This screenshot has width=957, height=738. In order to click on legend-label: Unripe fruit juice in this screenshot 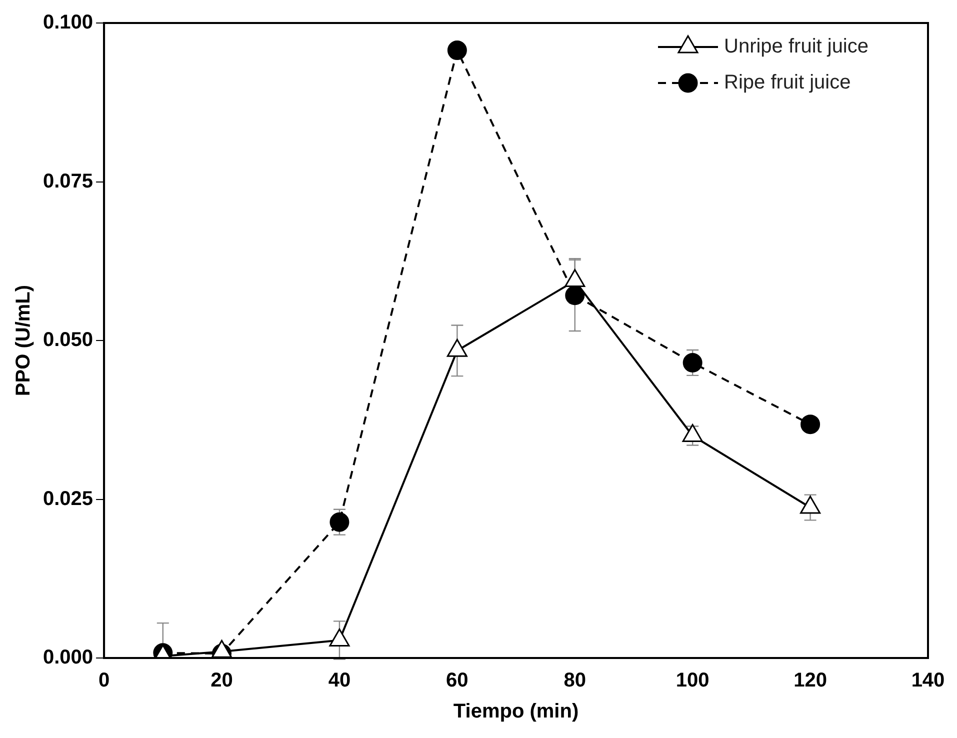, I will do `click(796, 47)`.